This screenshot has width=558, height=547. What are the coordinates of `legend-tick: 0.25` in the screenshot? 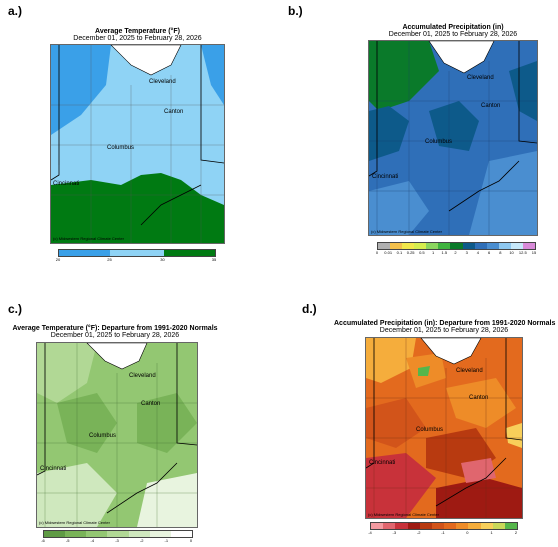 It's located at (410, 252).